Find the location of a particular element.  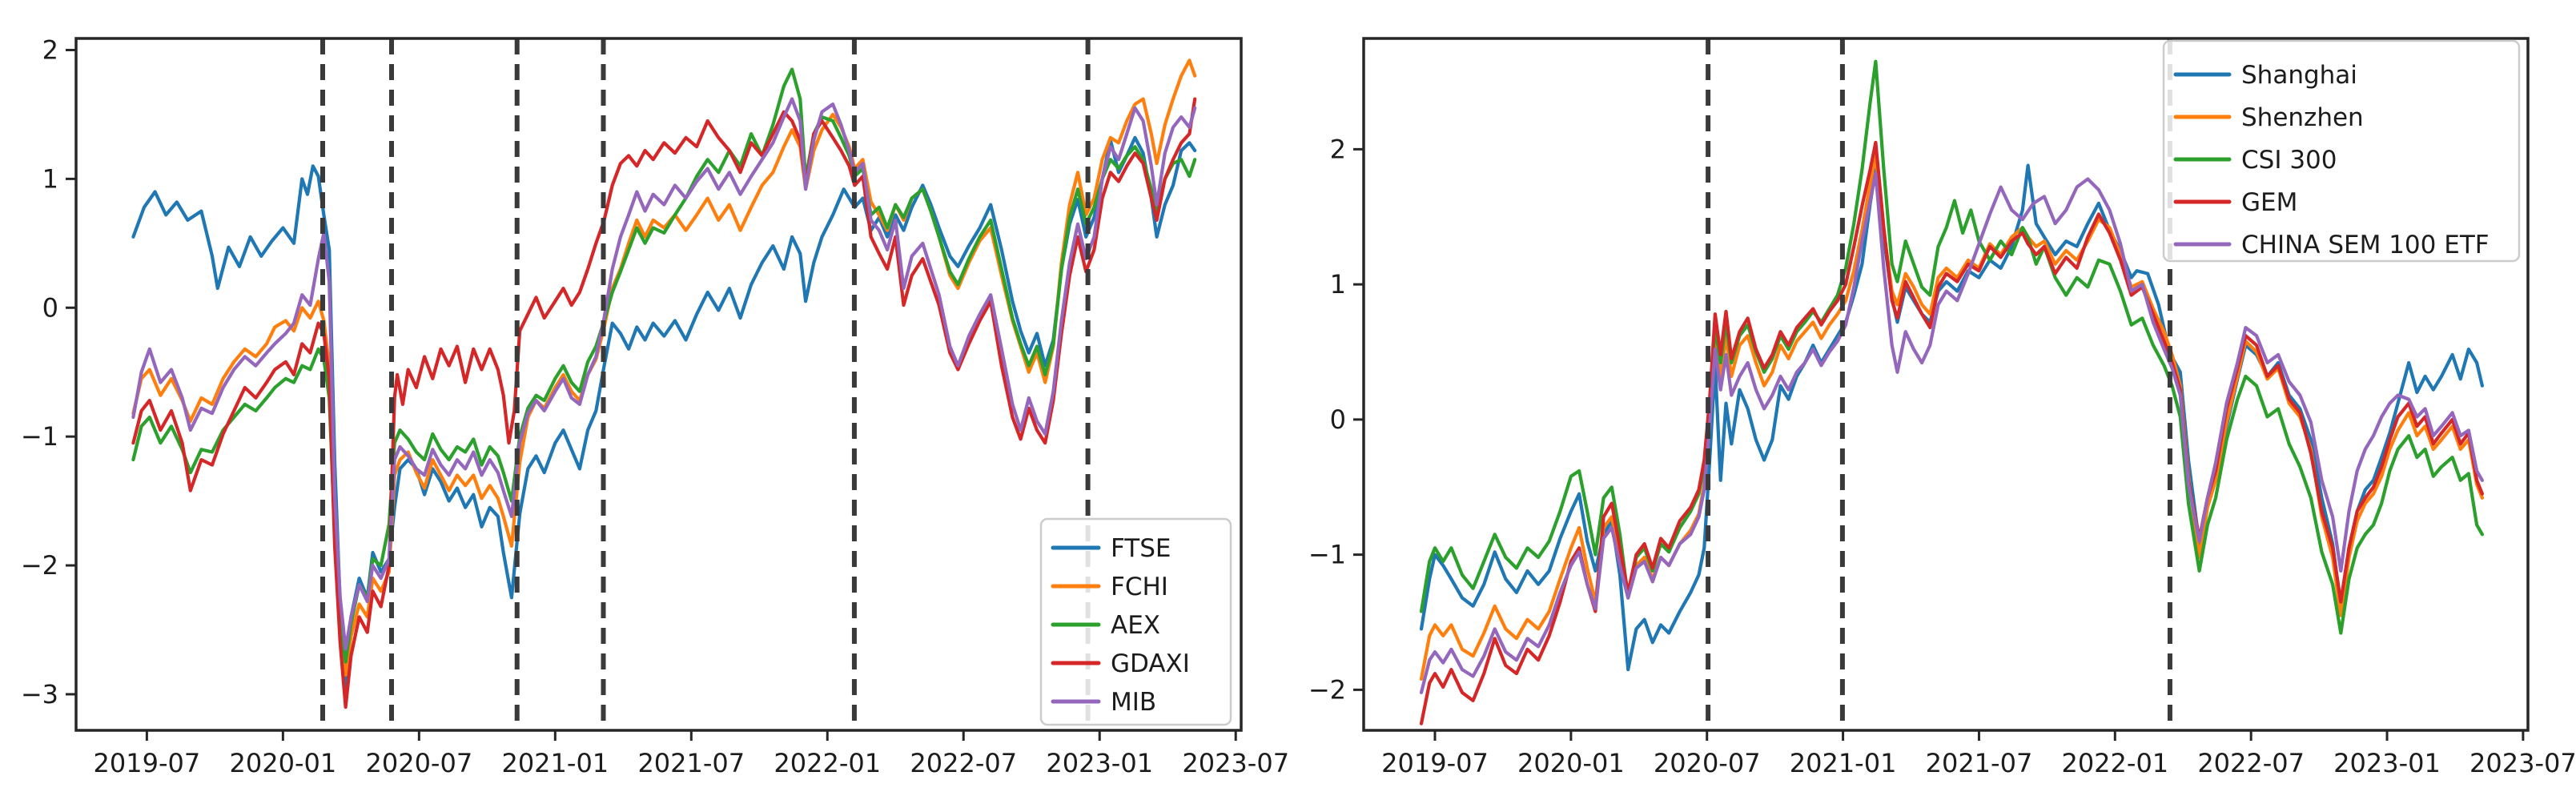

legend-entry-label: Shenzhen is located at coordinates (2302, 118).